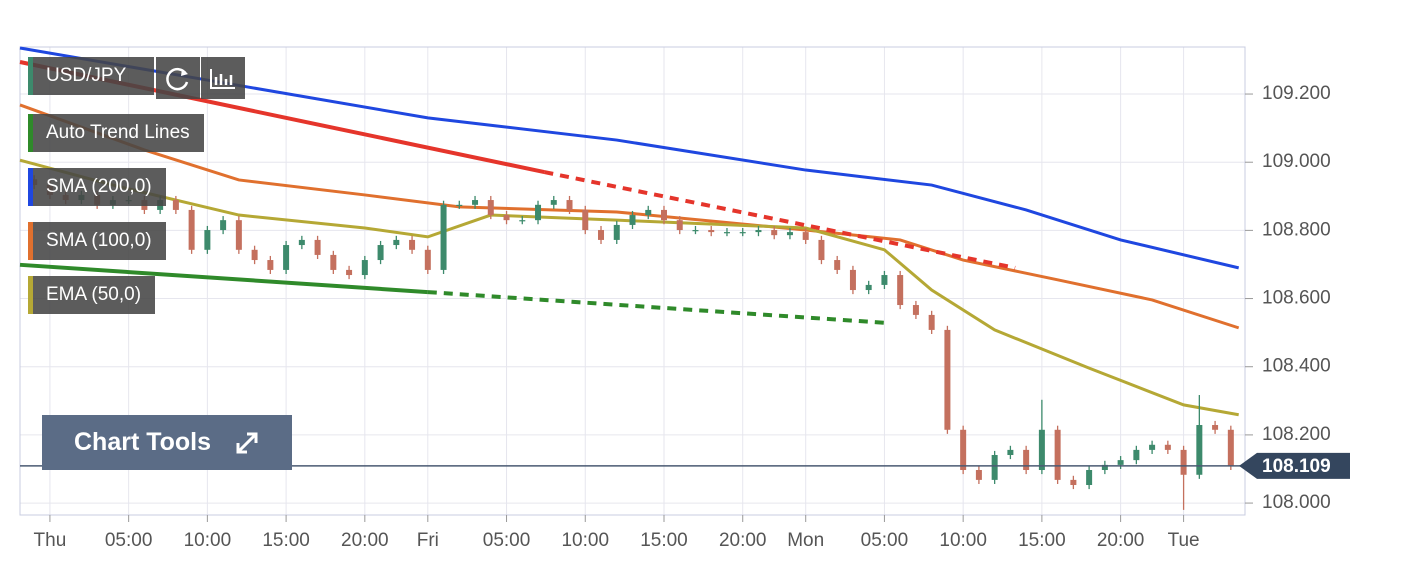  I want to click on chart-tools-button: Chart Tools, so click(167, 442).